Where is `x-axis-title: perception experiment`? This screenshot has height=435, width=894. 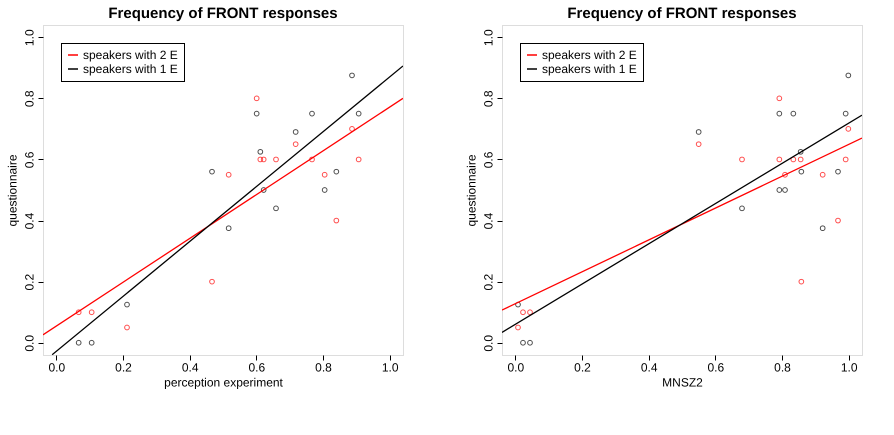
x-axis-title: perception experiment is located at coordinates (224, 383).